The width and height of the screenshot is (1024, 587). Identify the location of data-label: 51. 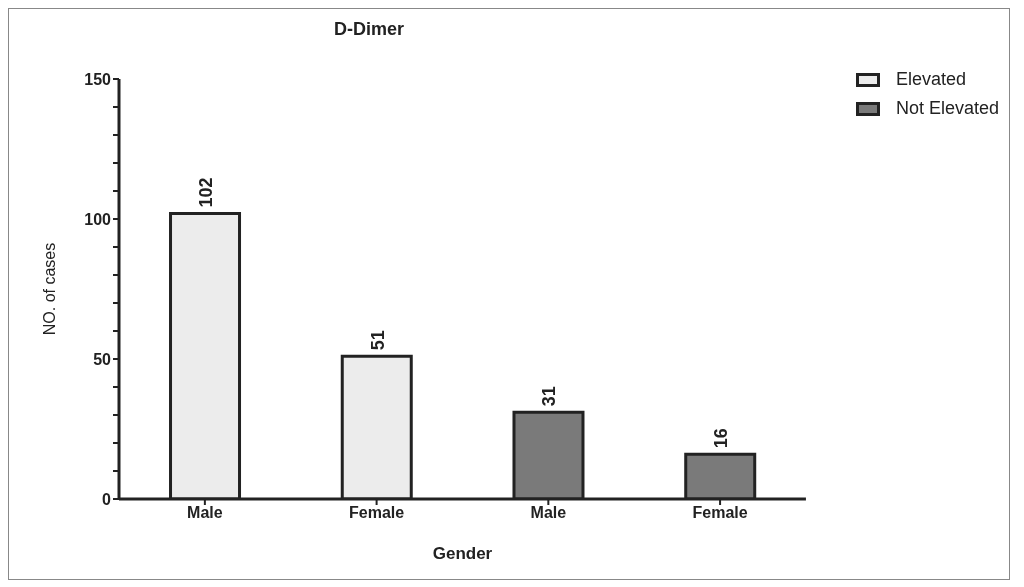
(377, 340).